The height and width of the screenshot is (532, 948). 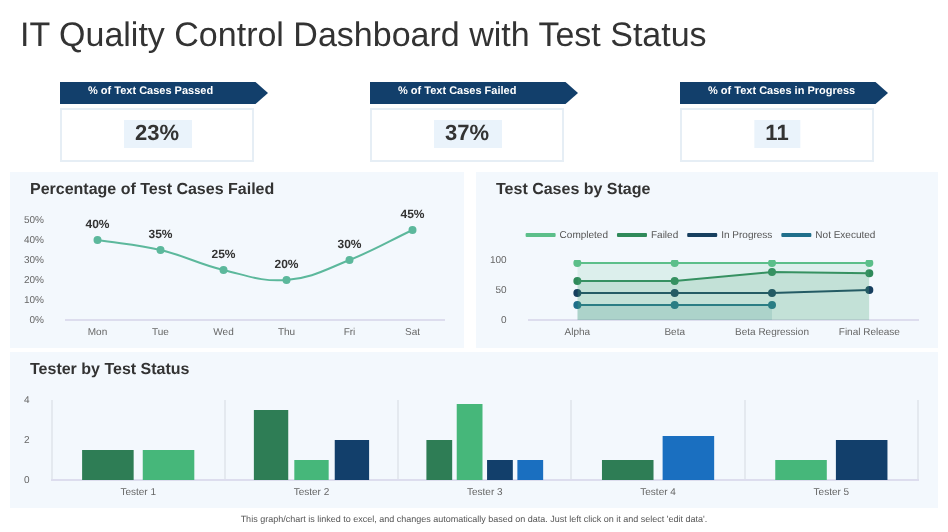 I want to click on text: 23%, so click(x=157, y=134).